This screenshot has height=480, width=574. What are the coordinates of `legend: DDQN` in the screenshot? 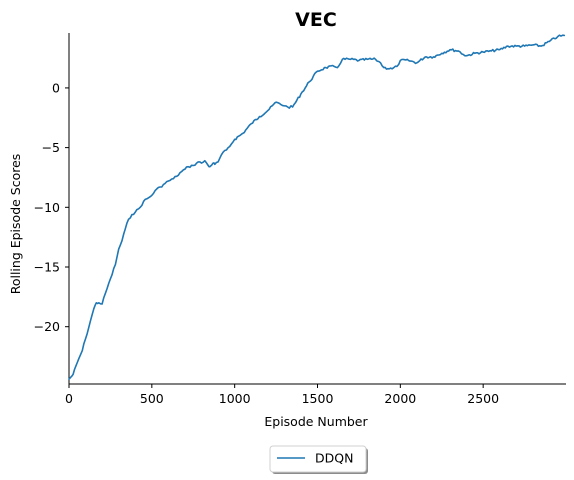 It's located at (318, 459).